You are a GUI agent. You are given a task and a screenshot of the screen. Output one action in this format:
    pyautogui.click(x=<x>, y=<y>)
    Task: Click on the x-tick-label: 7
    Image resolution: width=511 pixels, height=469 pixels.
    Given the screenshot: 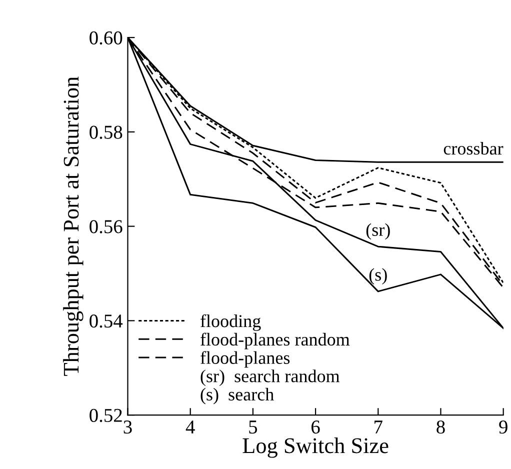 What is the action you would take?
    pyautogui.click(x=378, y=427)
    